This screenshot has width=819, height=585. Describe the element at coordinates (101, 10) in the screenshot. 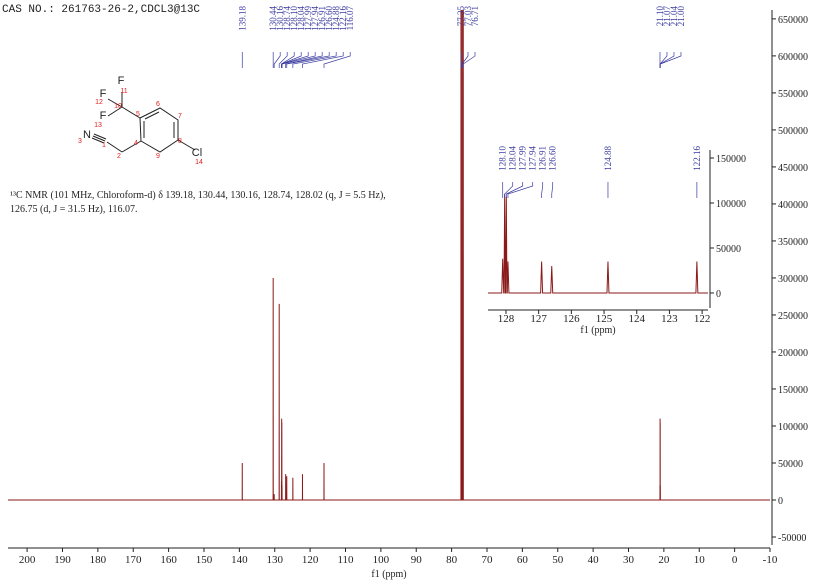

I see `chart-title: CAS NO.: 261763-26-2,CDCL3@13C` at that location.